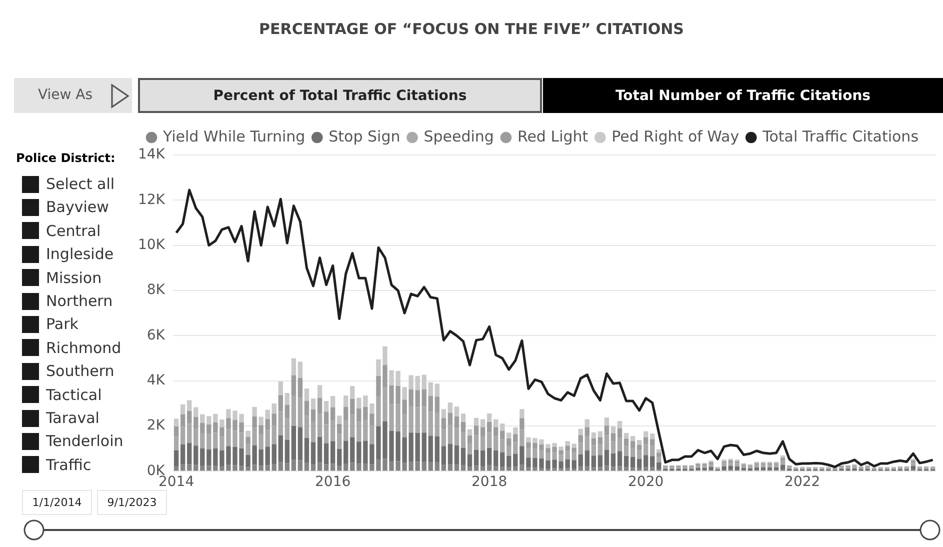  I want to click on y-tick-label: 2K, so click(156, 426).